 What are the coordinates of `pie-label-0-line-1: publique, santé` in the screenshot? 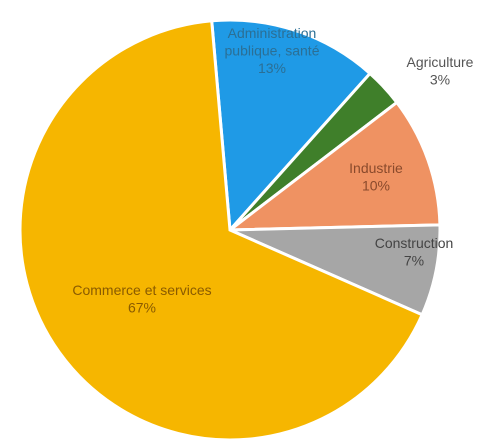 It's located at (272, 51).